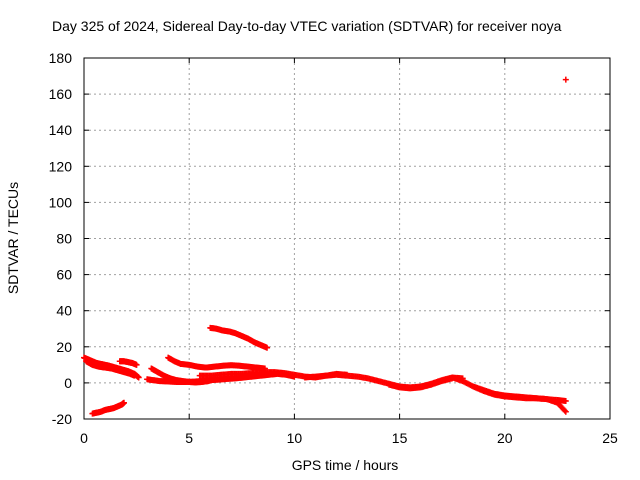  What do you see at coordinates (400, 438) in the screenshot?
I see `x-tick-label: 15` at bounding box center [400, 438].